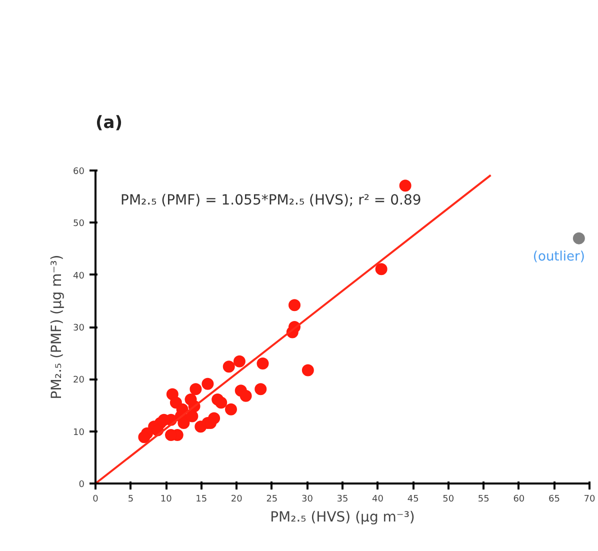  Describe the element at coordinates (79, 276) in the screenshot. I see `y-tick-label: 40` at that location.